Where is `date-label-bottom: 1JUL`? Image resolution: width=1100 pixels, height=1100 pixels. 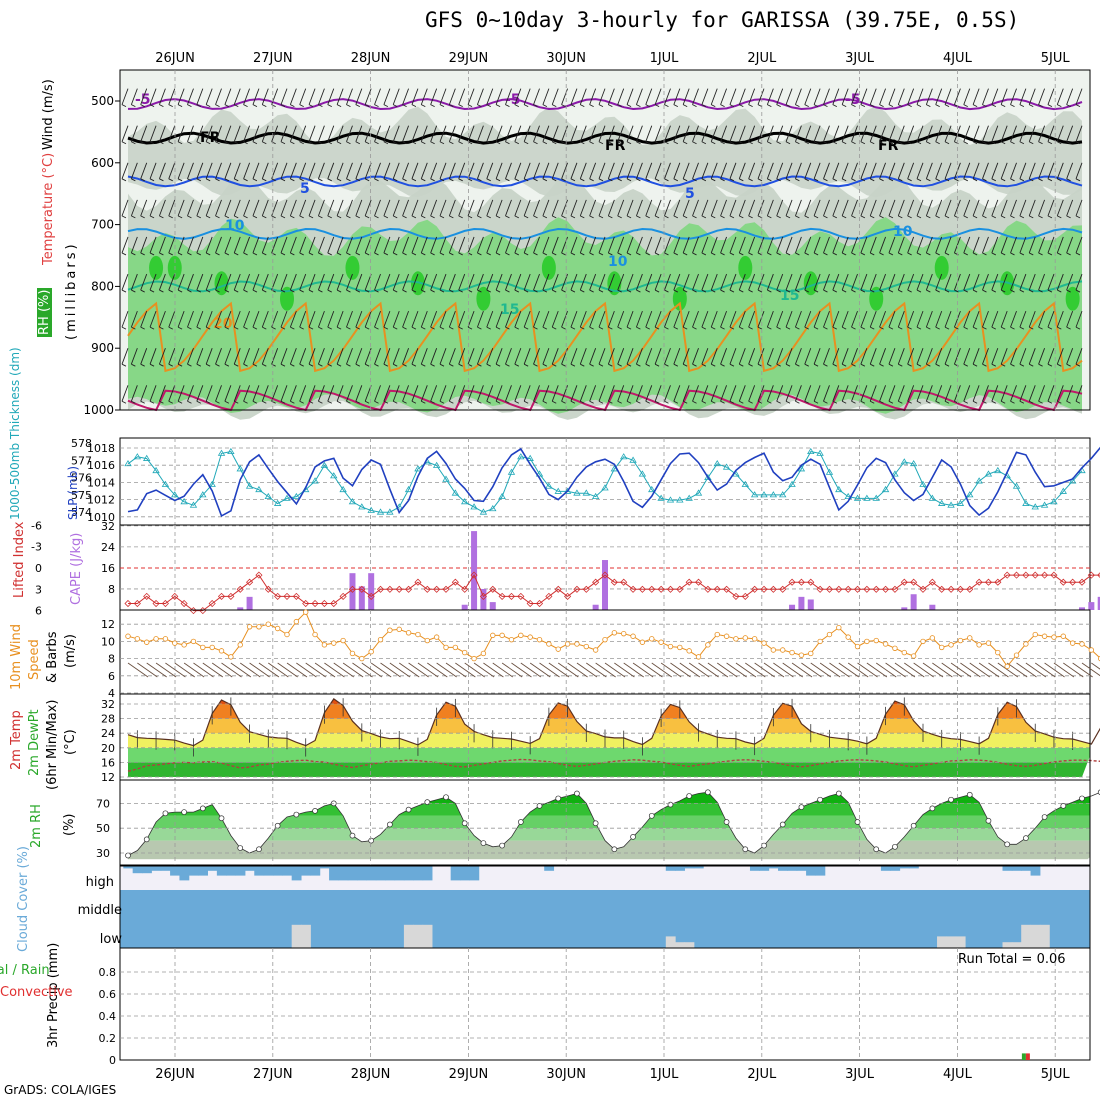 date-label-bottom: 1JUL is located at coordinates (665, 1074).